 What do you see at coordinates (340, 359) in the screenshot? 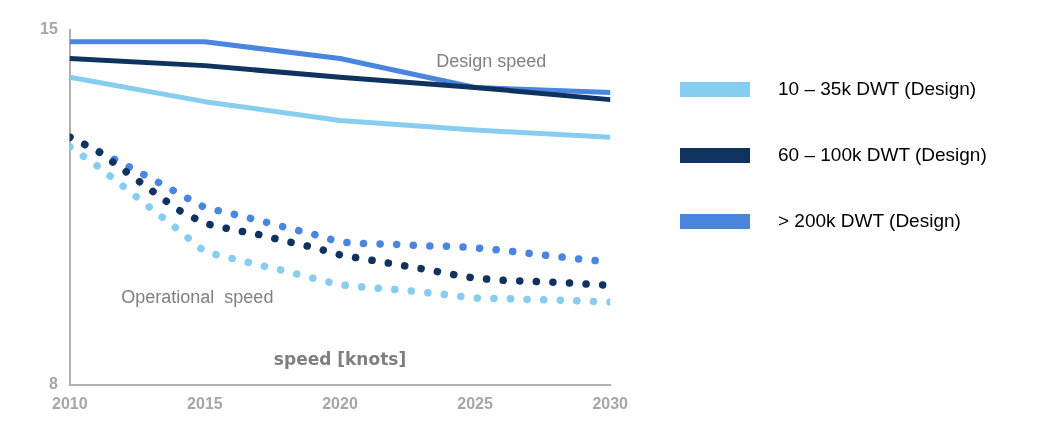
I see `annotation: speed [knots]` at bounding box center [340, 359].